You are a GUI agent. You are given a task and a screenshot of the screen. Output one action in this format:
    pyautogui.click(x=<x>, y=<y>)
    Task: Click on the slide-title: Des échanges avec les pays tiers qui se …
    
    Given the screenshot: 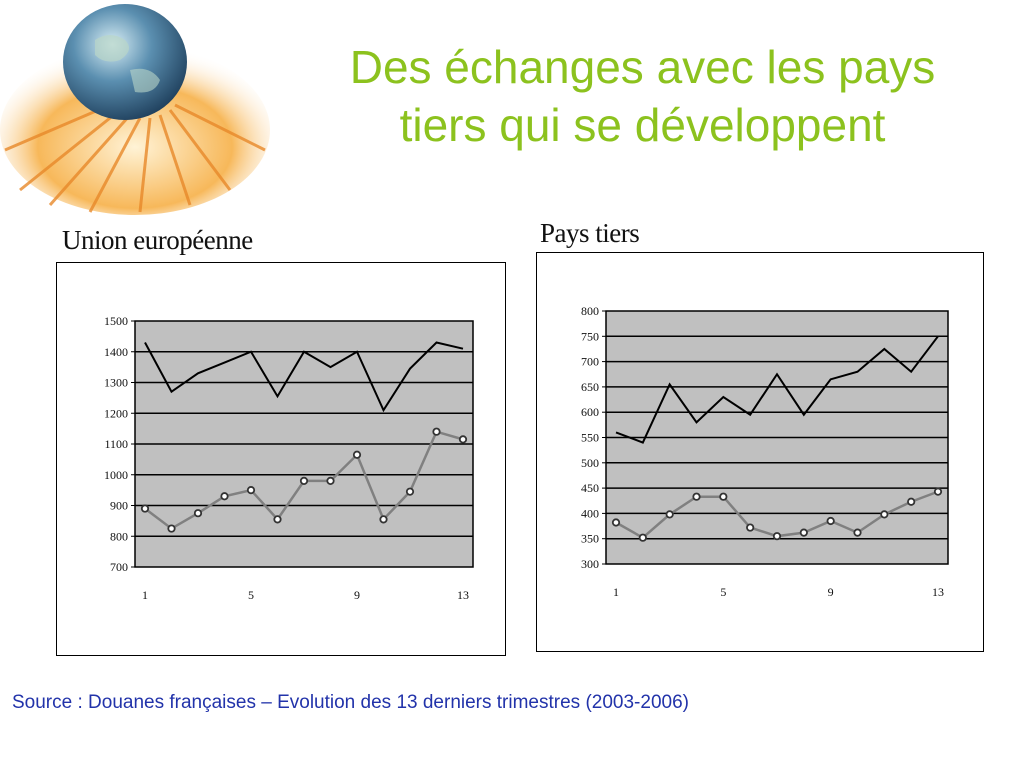 What is the action you would take?
    pyautogui.click(x=642, y=96)
    